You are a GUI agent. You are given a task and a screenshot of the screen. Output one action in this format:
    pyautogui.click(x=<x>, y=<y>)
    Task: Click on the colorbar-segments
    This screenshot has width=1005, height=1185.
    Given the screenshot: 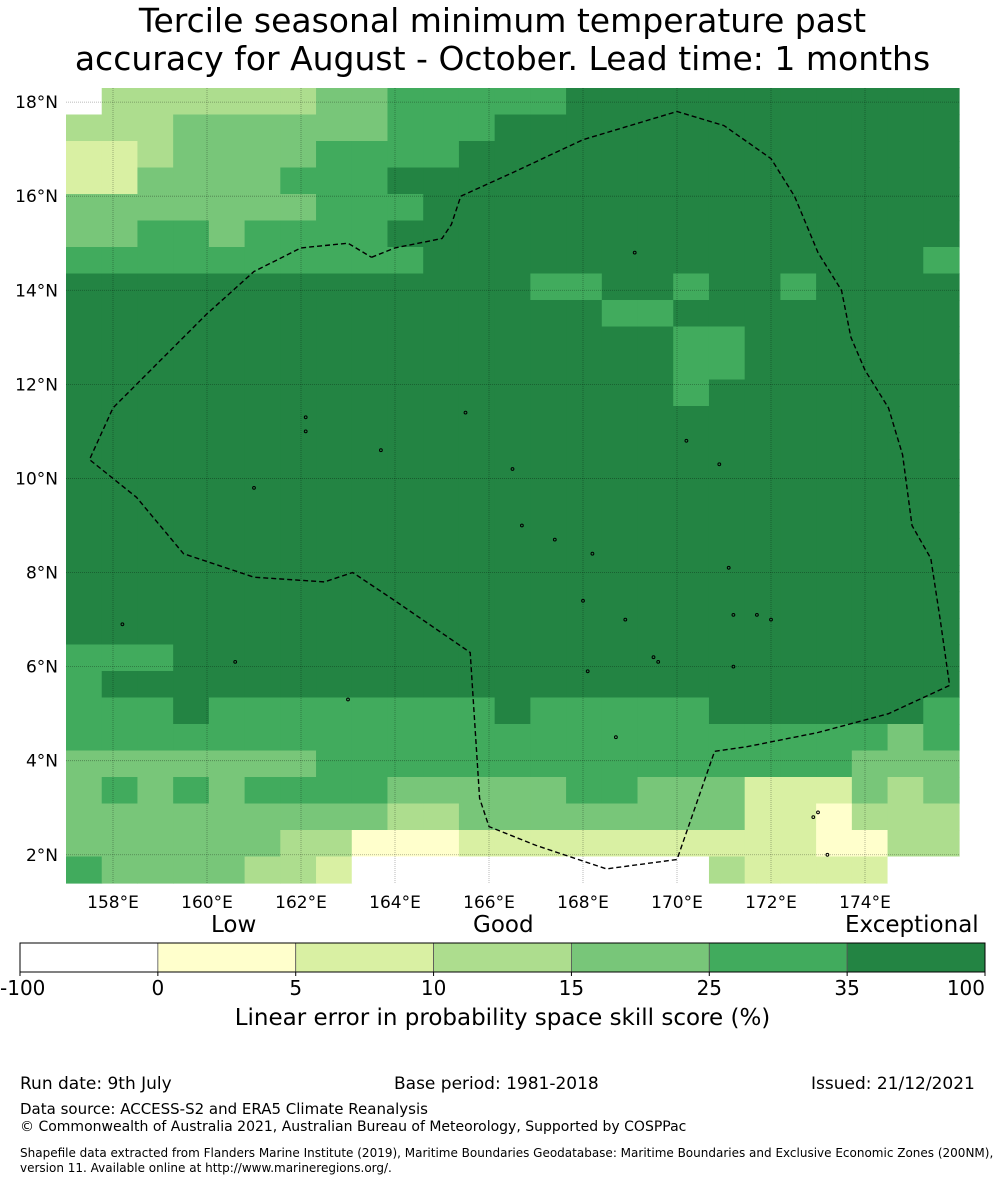 What is the action you would take?
    pyautogui.click(x=502, y=957)
    